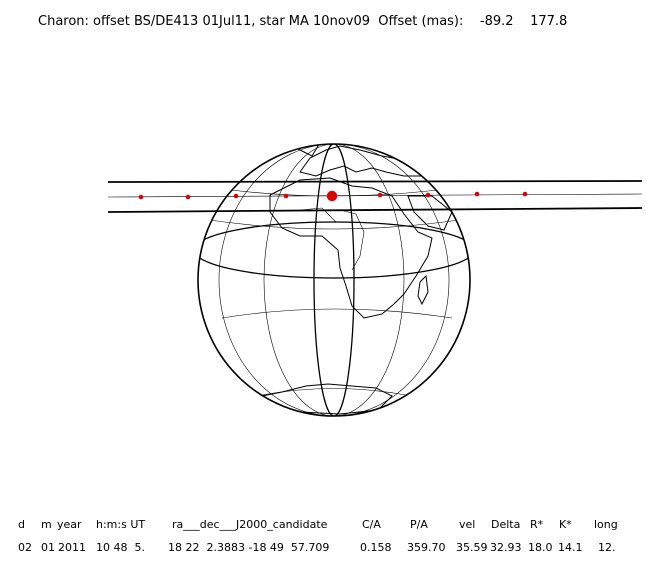  Describe the element at coordinates (375, 195) in the screenshot. I see `shadow-centerline` at that location.